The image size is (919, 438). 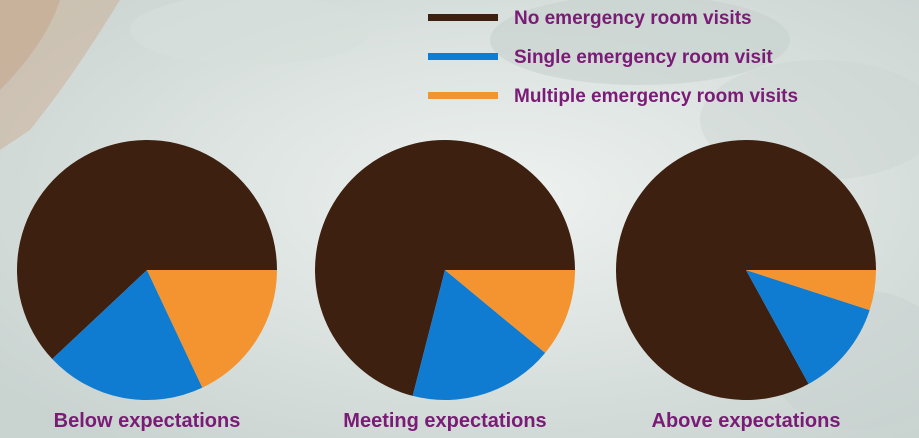 I want to click on legend-label: No emergency room visits, so click(x=633, y=18).